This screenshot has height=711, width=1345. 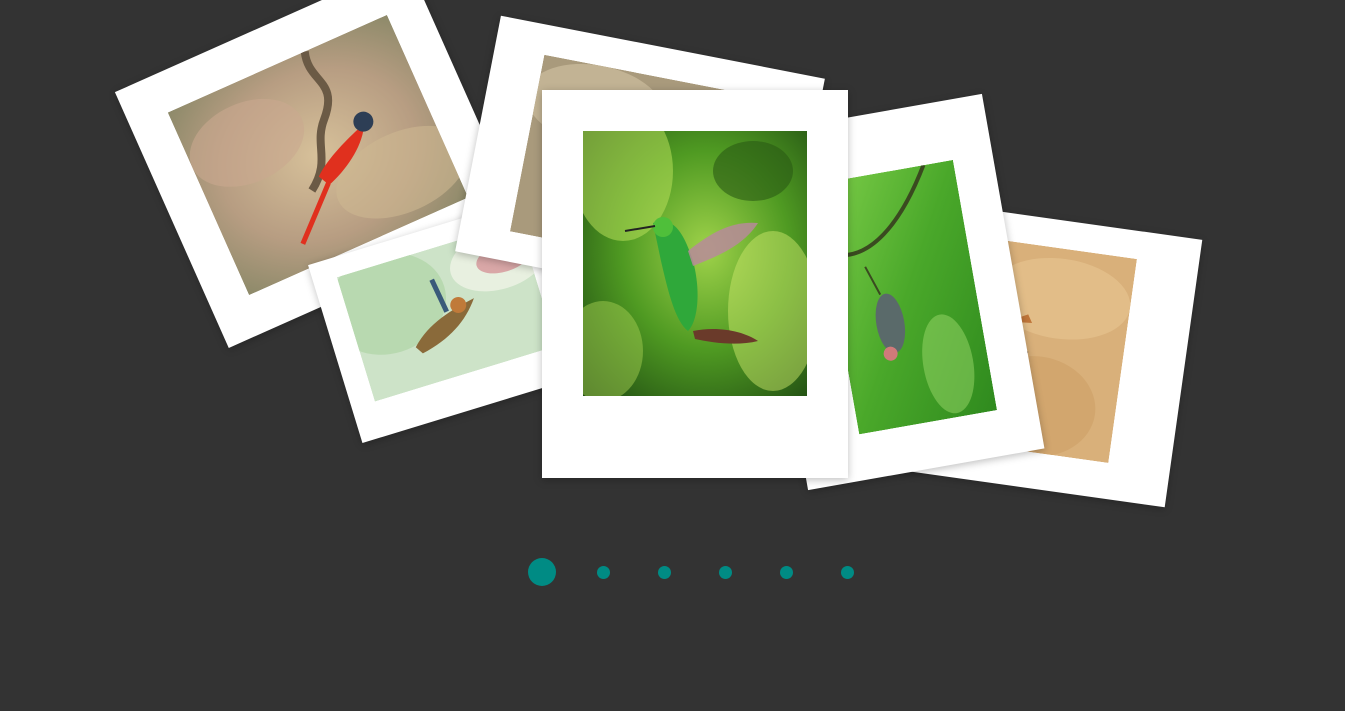 I want to click on red-flycatcher-photo, so click(x=318, y=155).